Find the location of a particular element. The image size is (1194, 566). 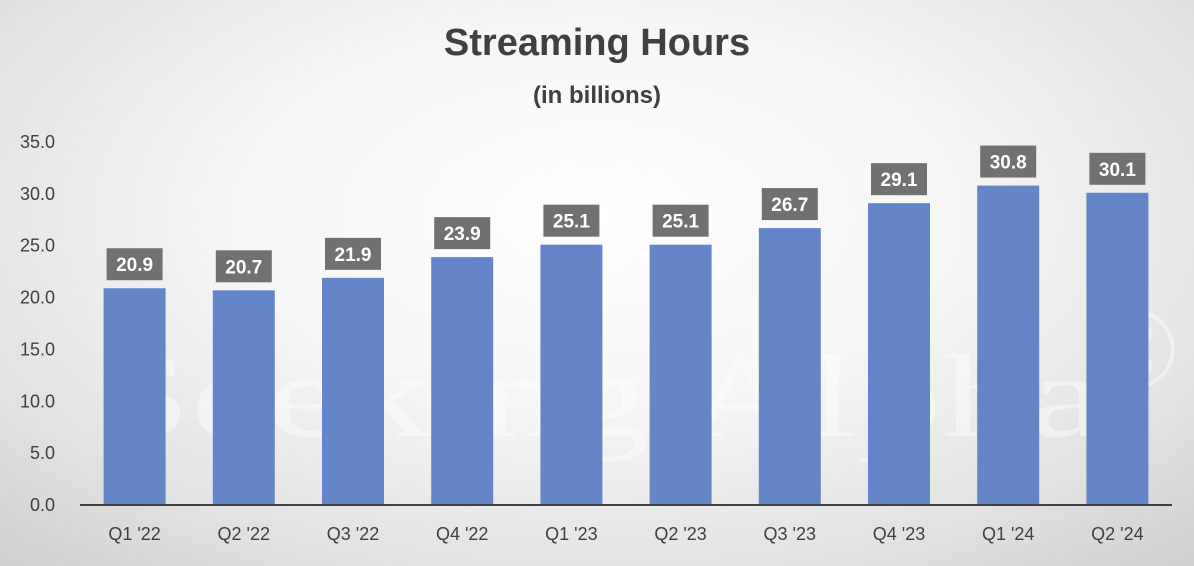

y-tick-label: 0.0 is located at coordinates (42, 505).